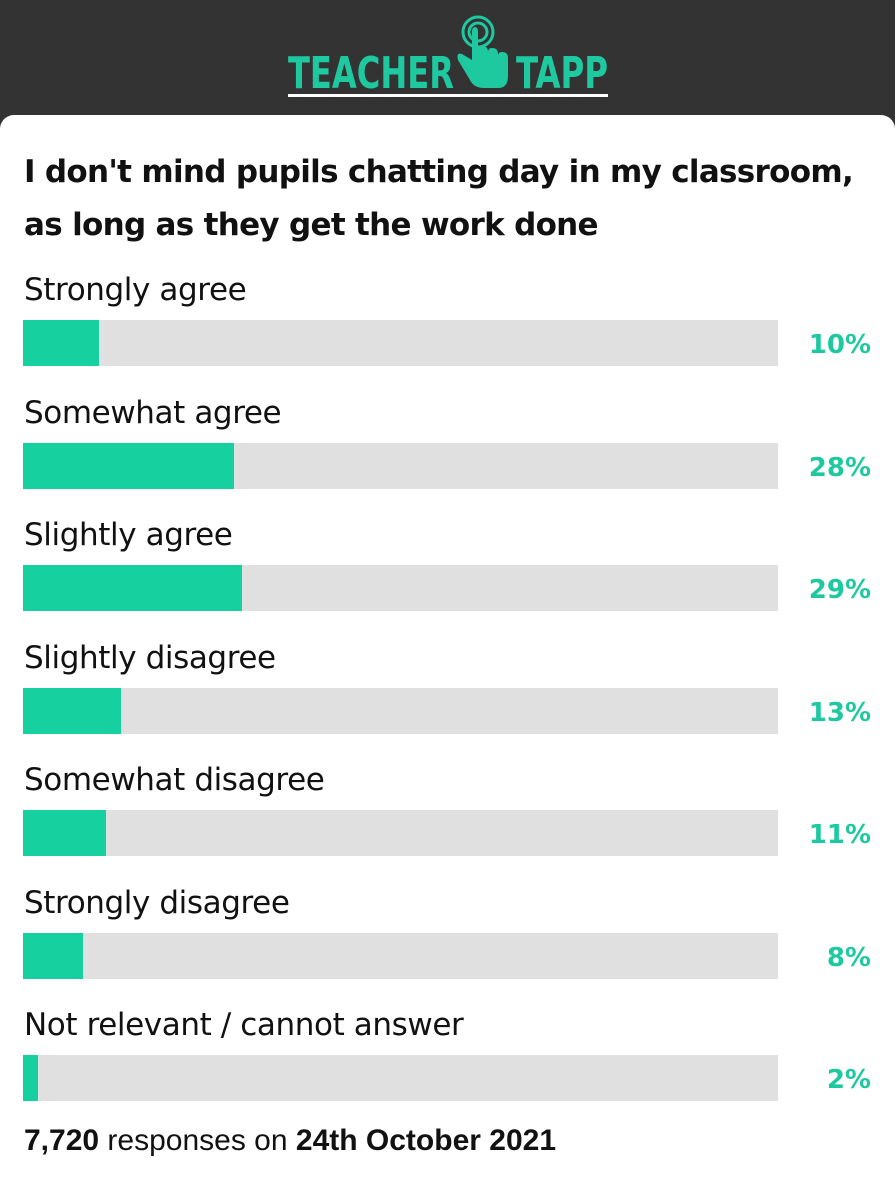 The image size is (895, 1200). What do you see at coordinates (62, 1140) in the screenshot?
I see `response-count: 7,720` at bounding box center [62, 1140].